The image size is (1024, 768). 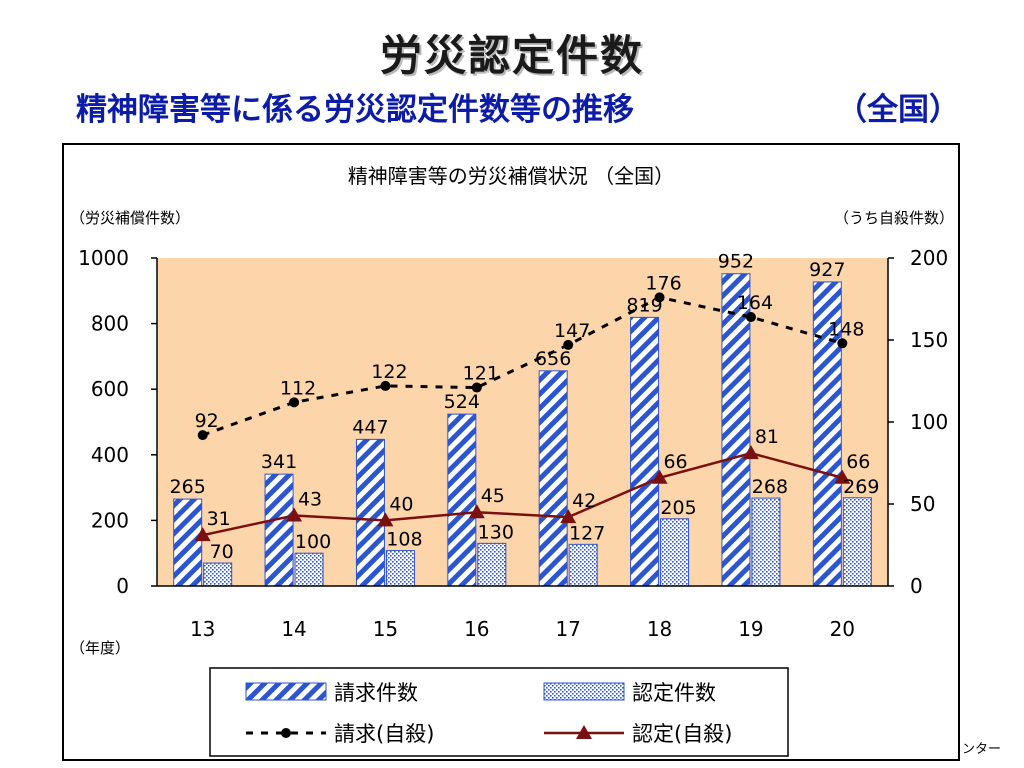 I want to click on label-certified-14: 100, so click(x=313, y=542).